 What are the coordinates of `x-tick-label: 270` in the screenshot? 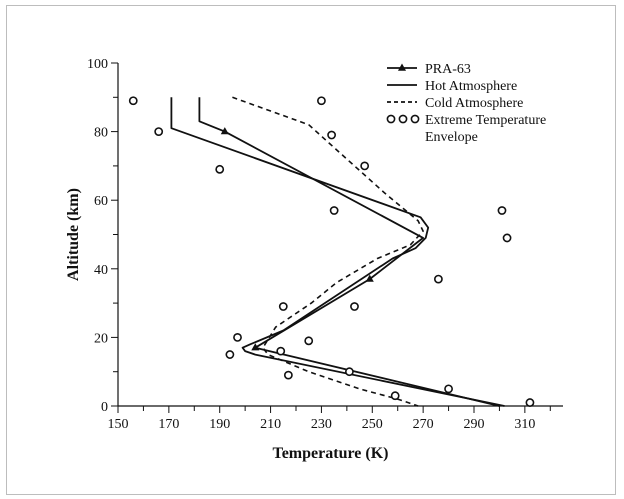 It's located at (423, 424).